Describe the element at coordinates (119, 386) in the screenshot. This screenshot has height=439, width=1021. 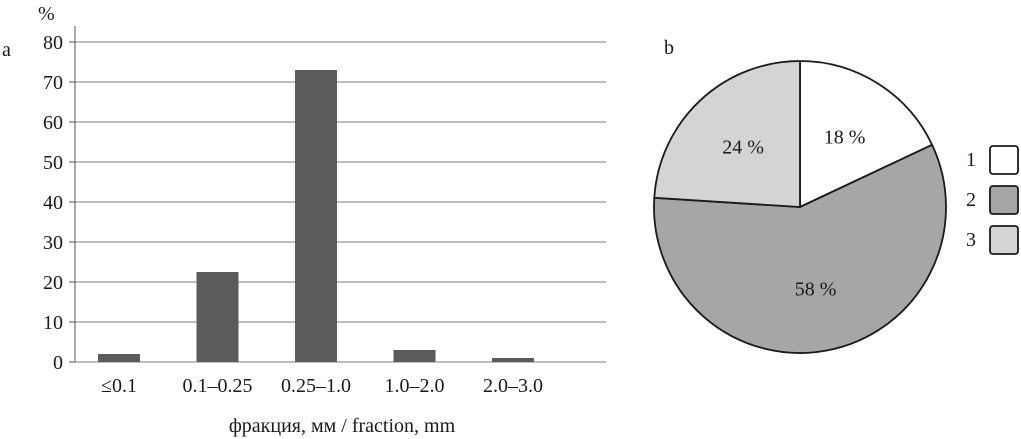
I see `x-tick-label: ≤0.1` at that location.